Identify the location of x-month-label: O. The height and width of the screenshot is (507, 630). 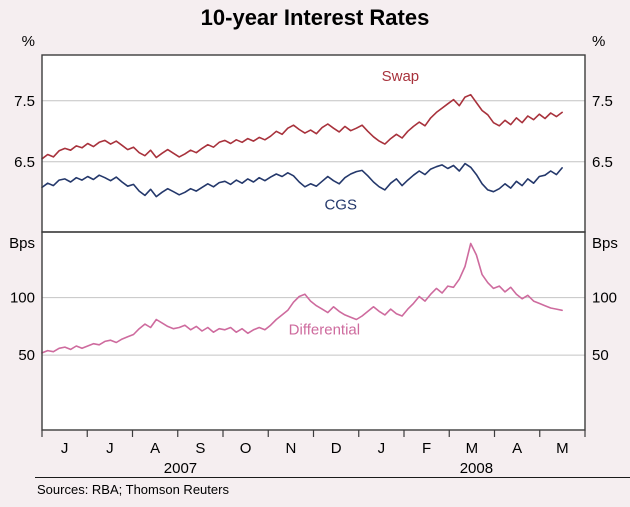
(246, 448).